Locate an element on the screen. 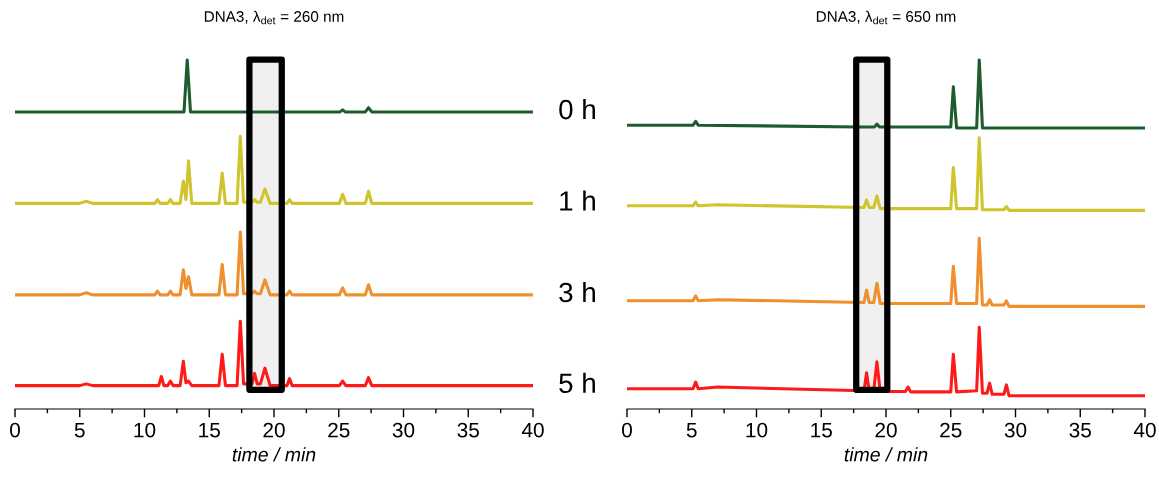 The image size is (1159, 480). chart-title: DNA3, λ$_{det}$ = 650 nm is located at coordinates (886, 17).